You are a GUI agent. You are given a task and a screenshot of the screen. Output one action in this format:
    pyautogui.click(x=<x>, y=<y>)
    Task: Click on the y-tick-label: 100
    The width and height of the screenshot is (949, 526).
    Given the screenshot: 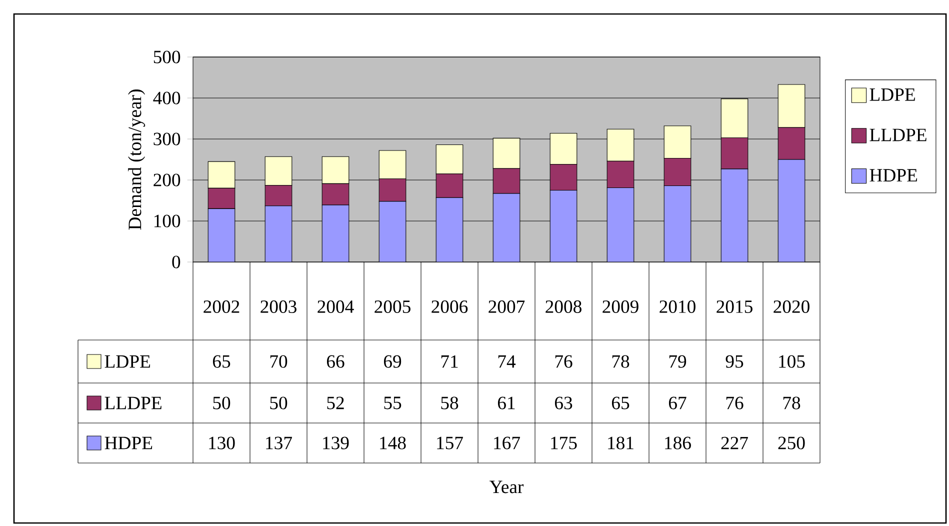 What is the action you would take?
    pyautogui.click(x=167, y=221)
    